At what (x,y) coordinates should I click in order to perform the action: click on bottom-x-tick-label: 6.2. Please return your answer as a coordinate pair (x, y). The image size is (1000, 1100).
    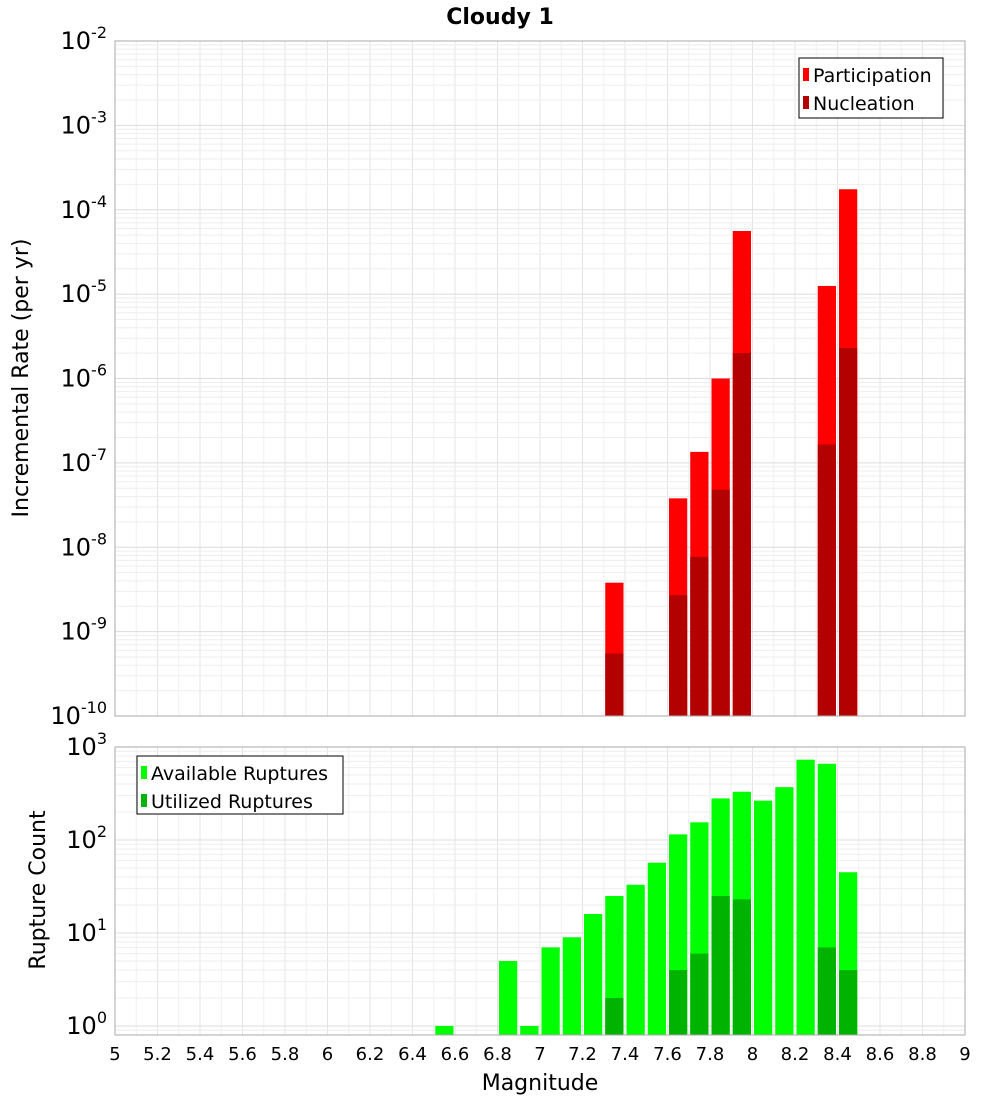
    Looking at the image, I should click on (370, 1054).